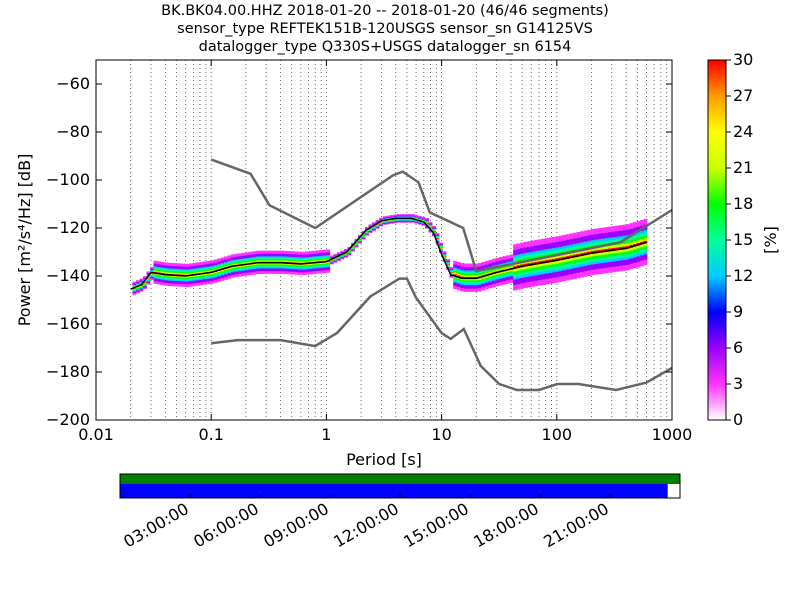  Describe the element at coordinates (672, 434) in the screenshot. I see `x-tick-label: 1000` at that location.